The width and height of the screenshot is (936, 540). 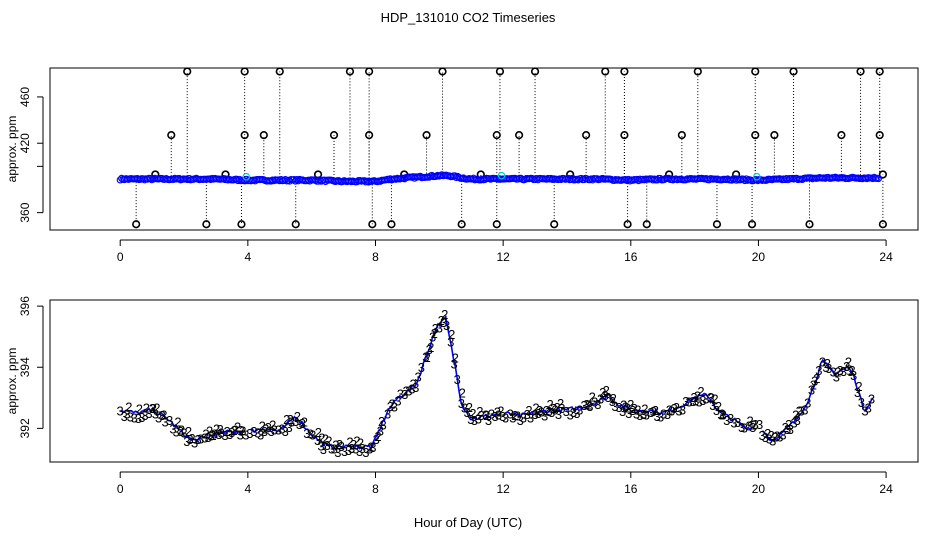 What do you see at coordinates (12, 381) in the screenshot?
I see `y-axis-label: approx. ppm` at bounding box center [12, 381].